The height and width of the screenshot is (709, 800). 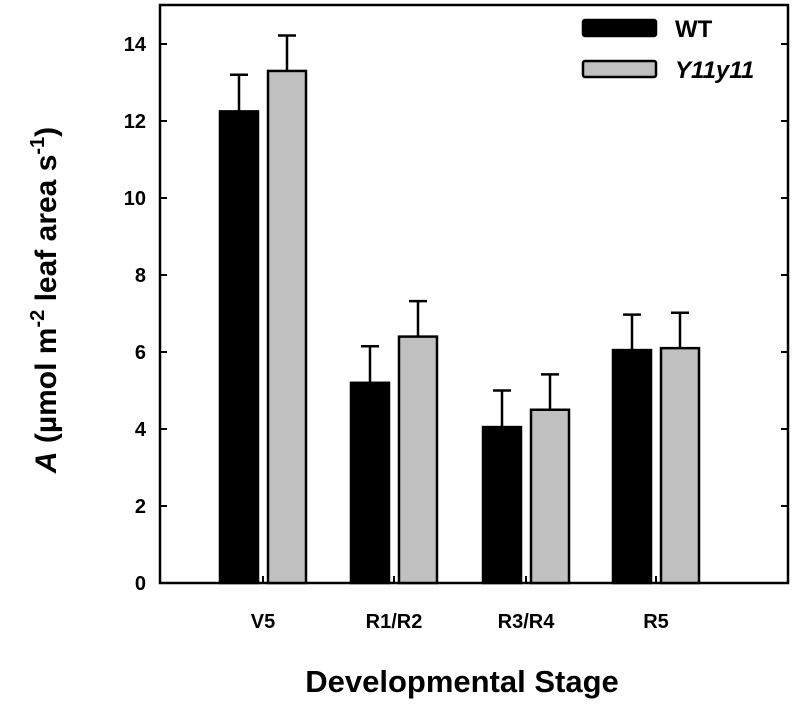 I want to click on x-axis-label: Developmental Stage, so click(x=462, y=681).